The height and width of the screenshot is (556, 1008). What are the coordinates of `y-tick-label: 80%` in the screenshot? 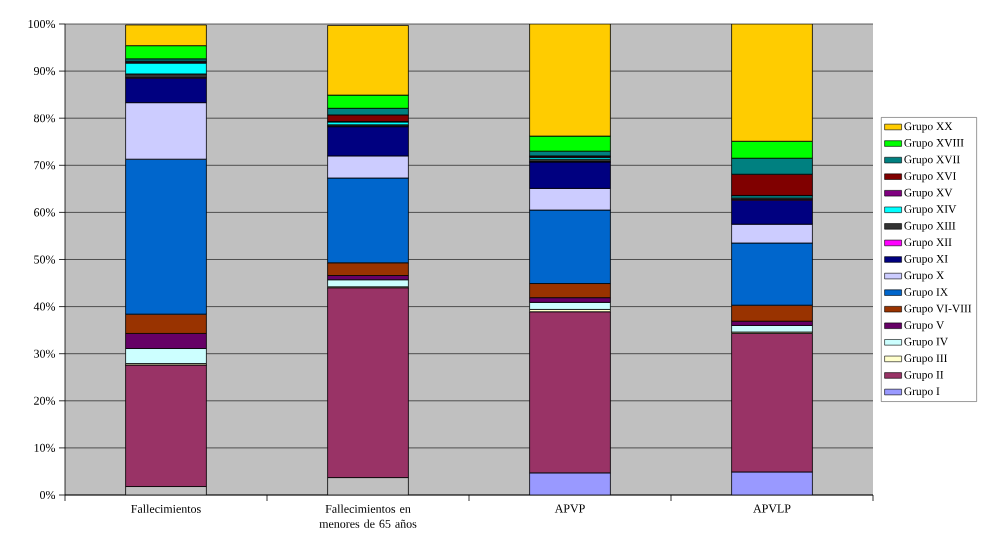 It's located at (45, 118).